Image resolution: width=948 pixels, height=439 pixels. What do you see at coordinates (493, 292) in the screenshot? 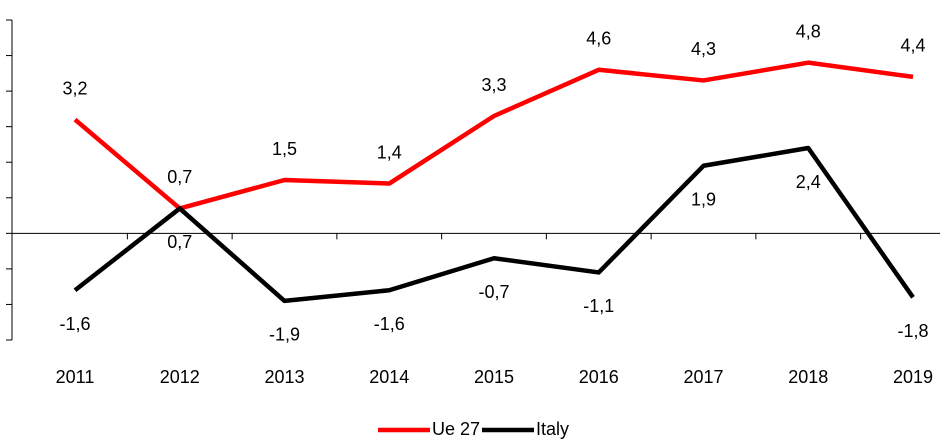
I see `data-label: -0,7` at bounding box center [493, 292].